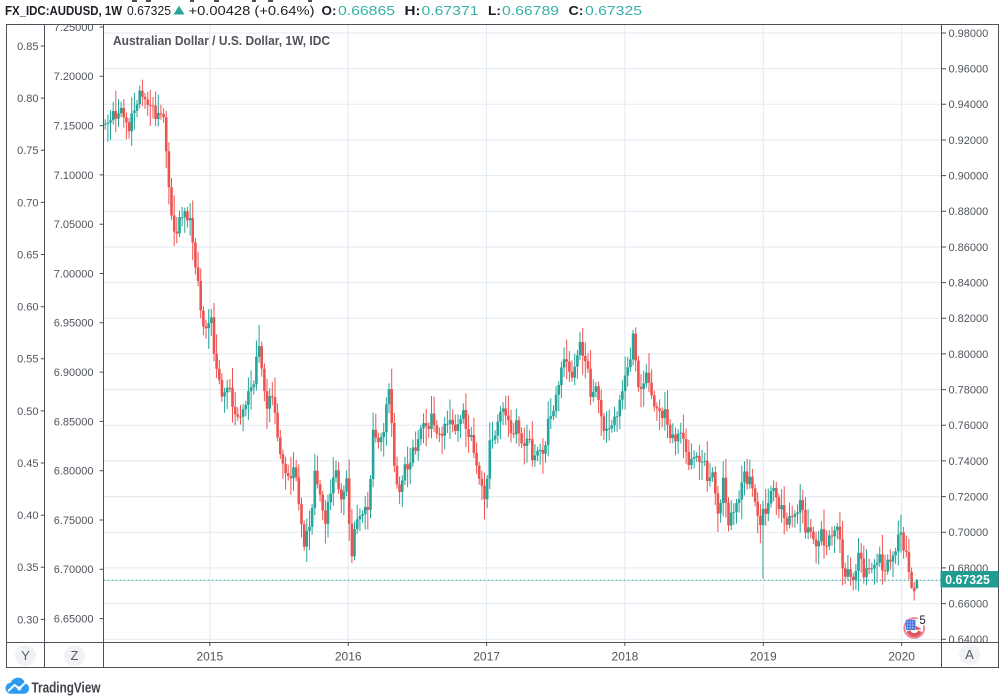 Image resolution: width=1002 pixels, height=699 pixels. What do you see at coordinates (969, 141) in the screenshot?
I see `svg-text: 0.92000` at bounding box center [969, 141].